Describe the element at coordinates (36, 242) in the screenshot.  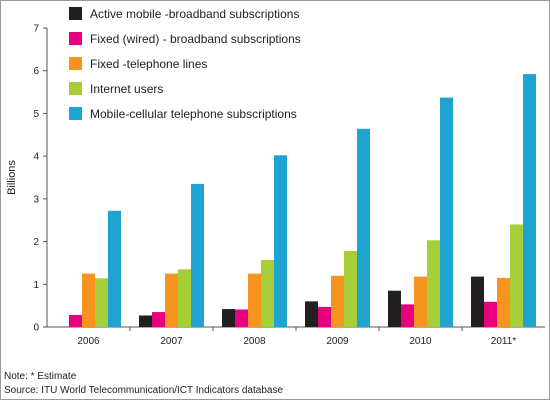
I see `y-tick-label: 2` at that location.